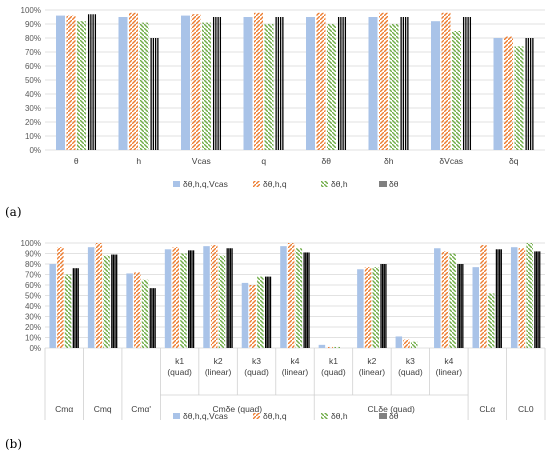 The image size is (550, 458). I want to click on panel-label-a: (a), so click(13, 212).